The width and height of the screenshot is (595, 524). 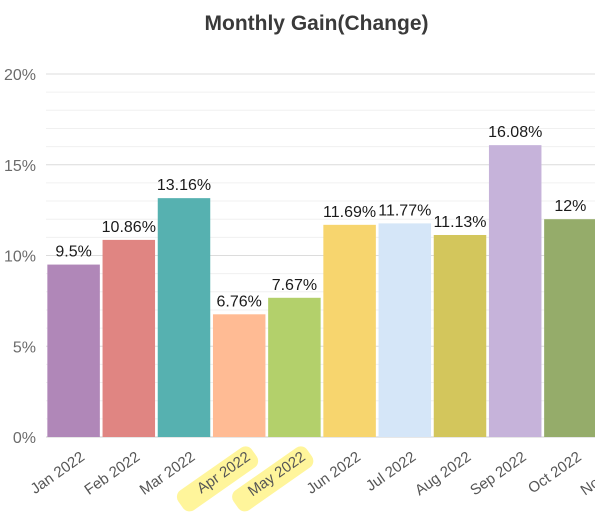 What do you see at coordinates (443, 473) in the screenshot?
I see `x-tick-label: Aug 2022` at bounding box center [443, 473].